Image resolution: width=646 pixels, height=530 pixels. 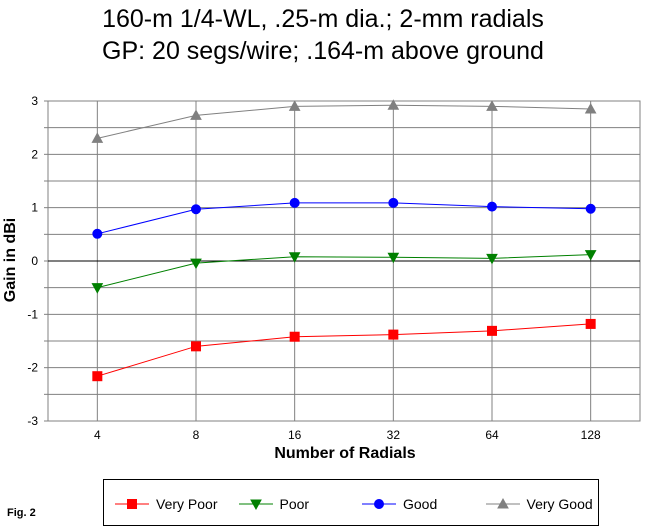 I want to click on y-tick-label: 2, so click(x=34, y=154).